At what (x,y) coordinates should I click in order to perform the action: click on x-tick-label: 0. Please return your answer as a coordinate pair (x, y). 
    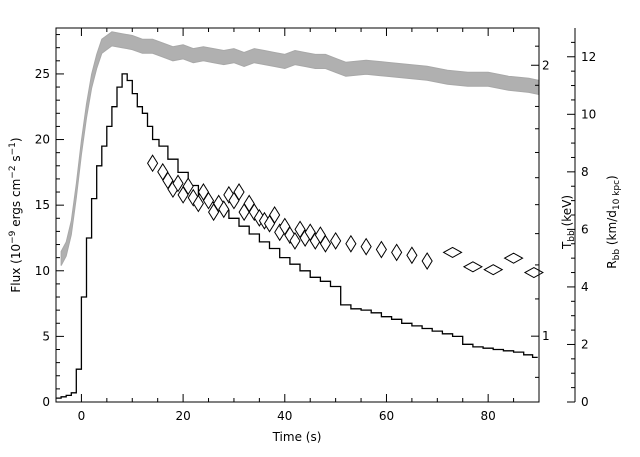
    Looking at the image, I should click on (82, 416).